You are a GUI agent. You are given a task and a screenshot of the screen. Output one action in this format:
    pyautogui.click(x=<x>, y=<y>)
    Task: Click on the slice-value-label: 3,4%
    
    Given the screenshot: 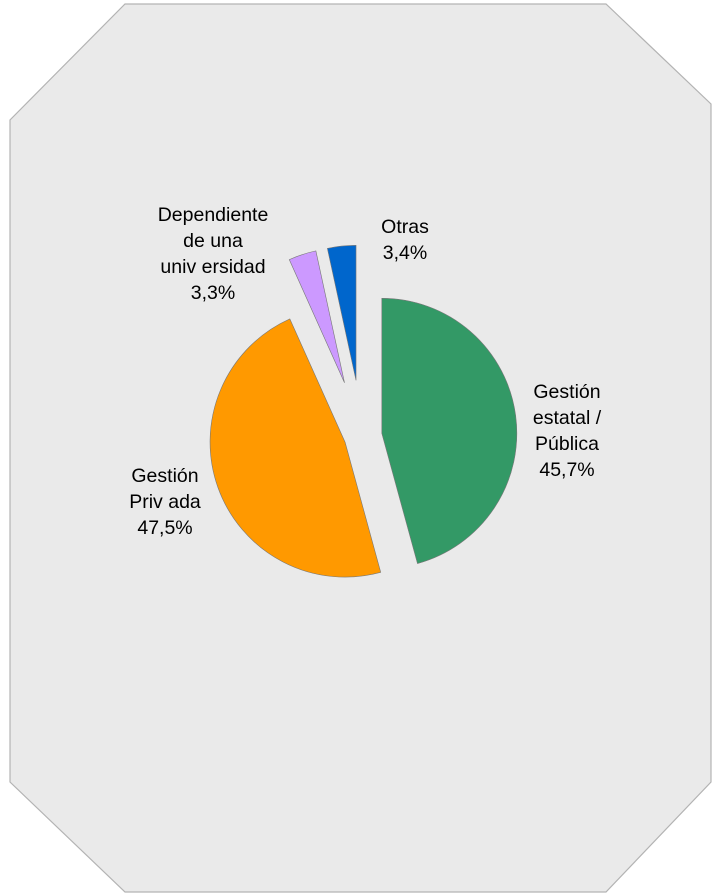 What is the action you would take?
    pyautogui.click(x=405, y=253)
    